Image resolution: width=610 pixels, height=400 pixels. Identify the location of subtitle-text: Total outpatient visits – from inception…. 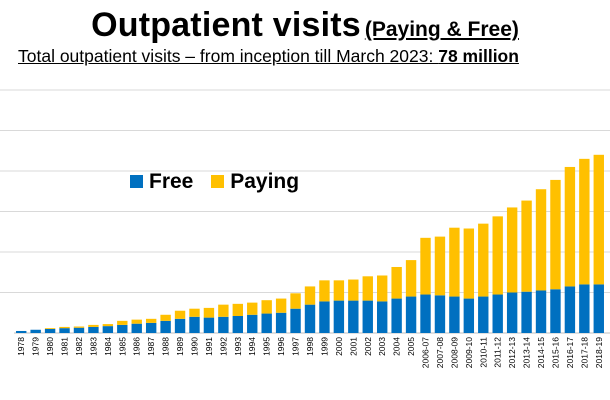
(228, 56).